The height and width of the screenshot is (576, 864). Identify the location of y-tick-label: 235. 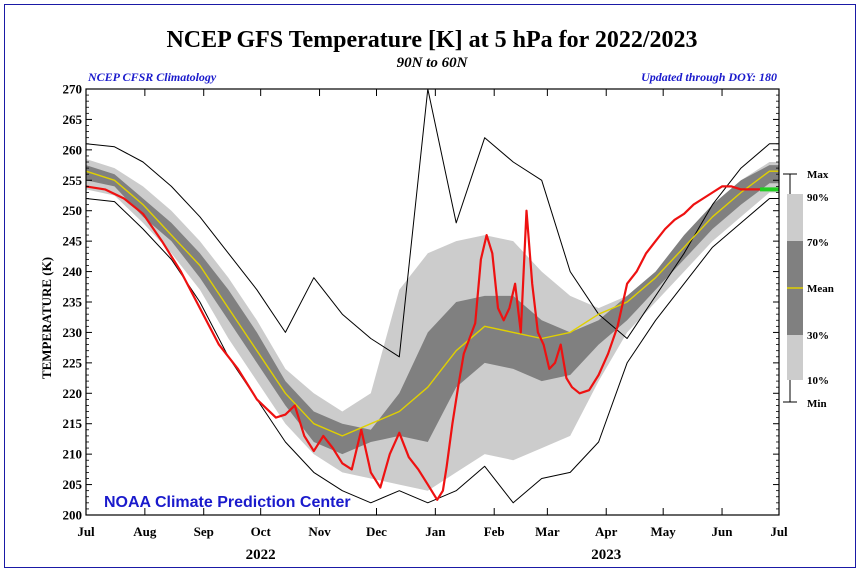
(73, 302).